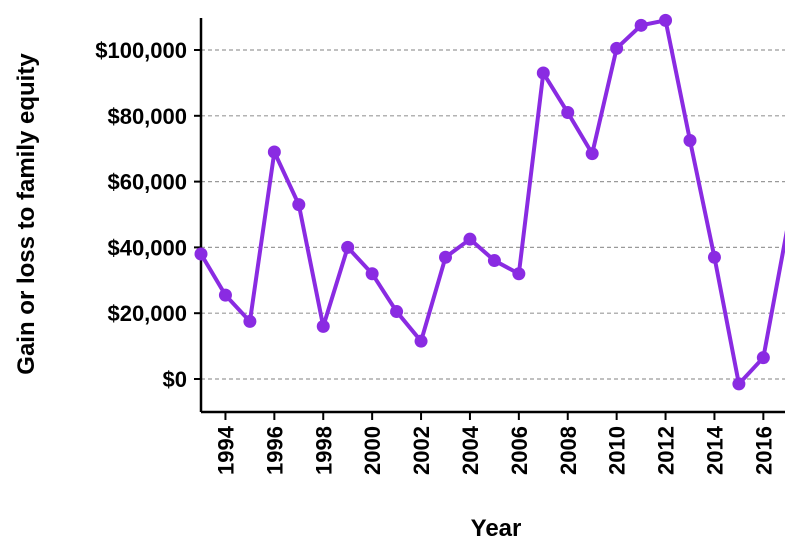  What do you see at coordinates (421, 450) in the screenshot?
I see `x-tick-label: 2002` at bounding box center [421, 450].